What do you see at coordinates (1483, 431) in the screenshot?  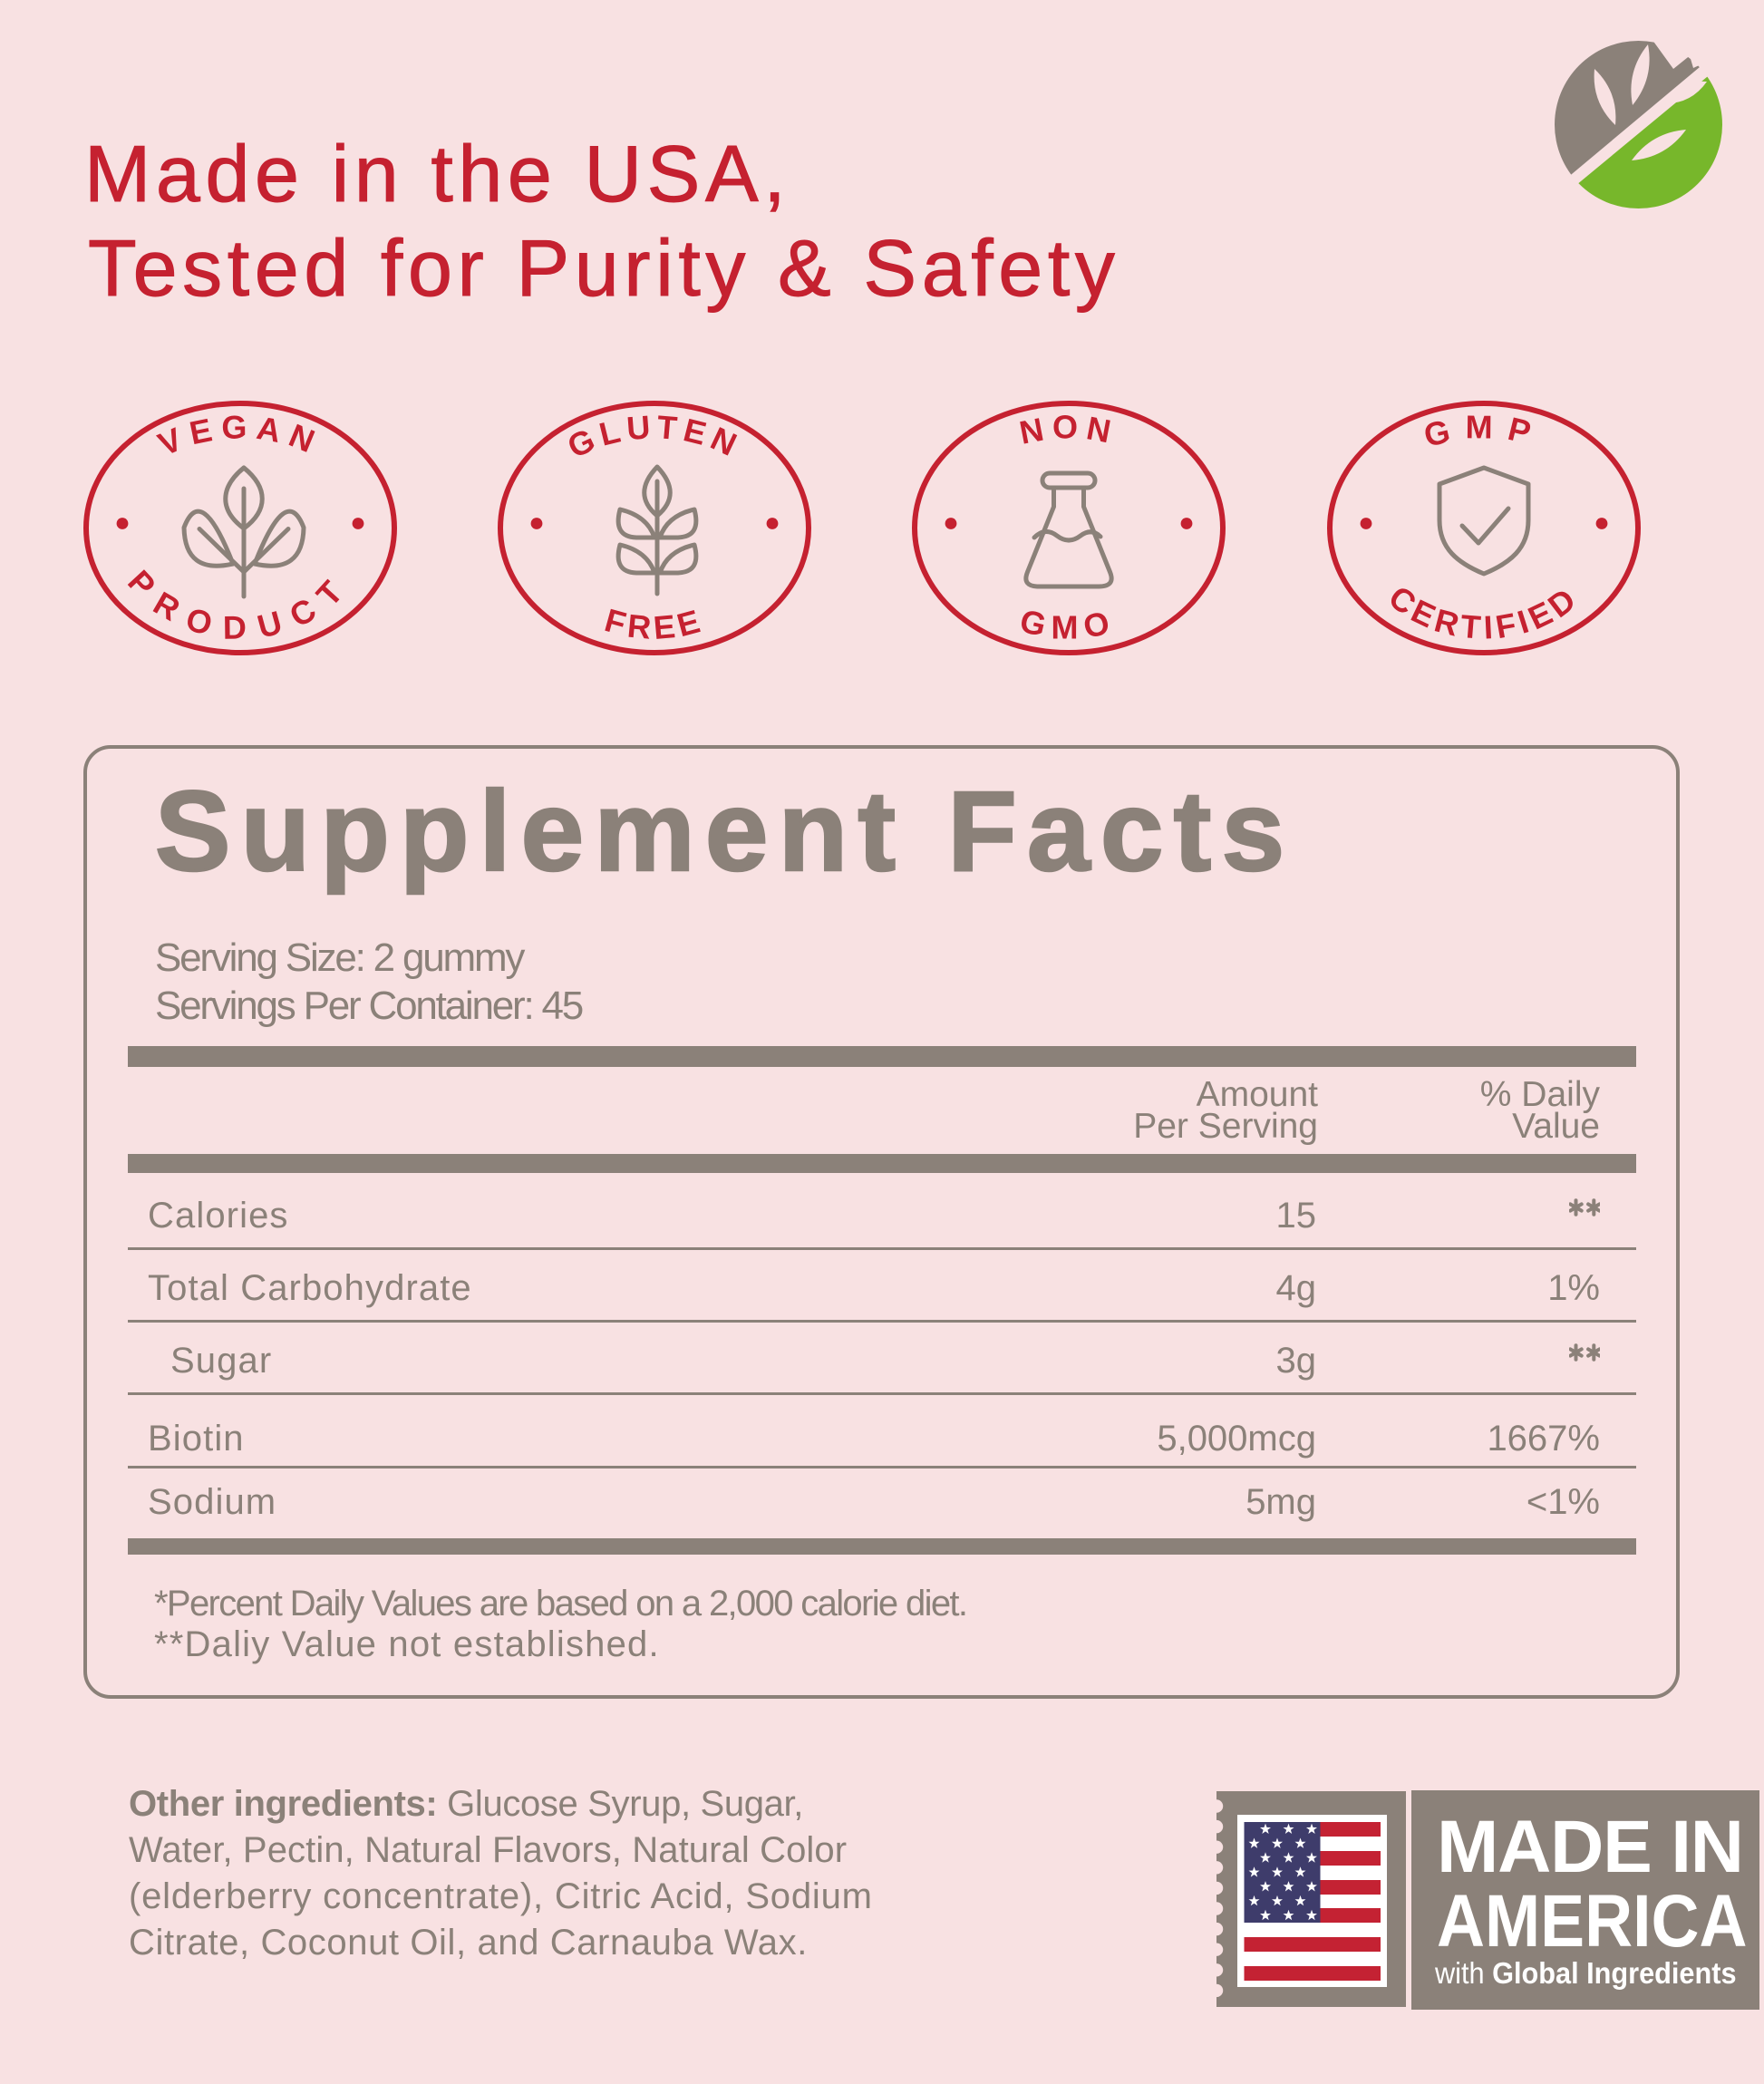 I see `svg-text: GMP` at bounding box center [1483, 431].